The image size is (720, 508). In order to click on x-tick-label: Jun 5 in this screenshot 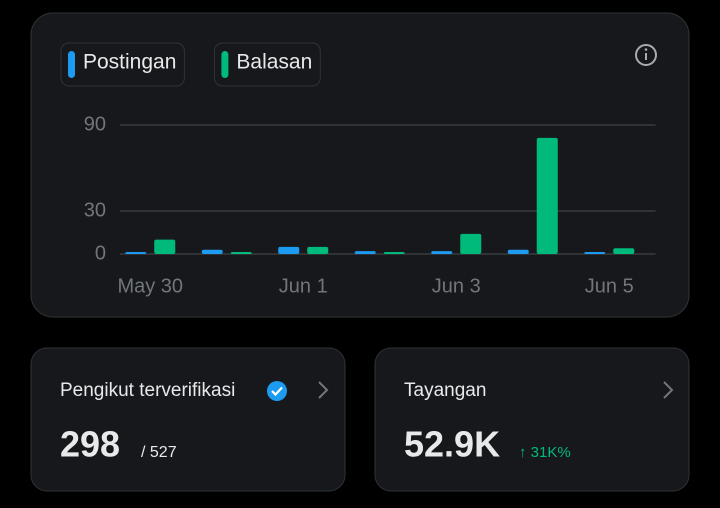, I will do `click(609, 286)`.